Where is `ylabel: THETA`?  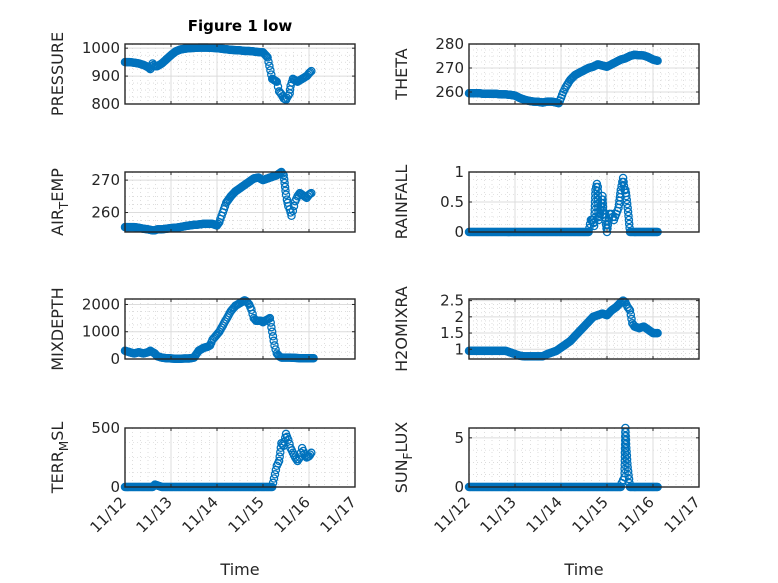 ylabel: THETA is located at coordinates (401, 74).